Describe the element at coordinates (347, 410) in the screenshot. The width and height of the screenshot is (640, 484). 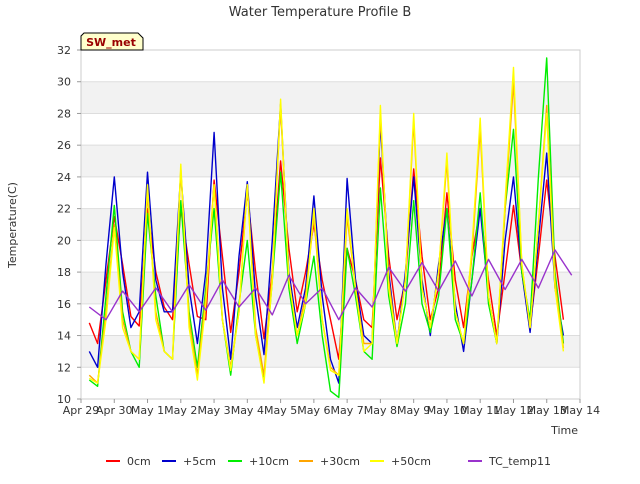
I see `x-tick-label: May 7` at that location.